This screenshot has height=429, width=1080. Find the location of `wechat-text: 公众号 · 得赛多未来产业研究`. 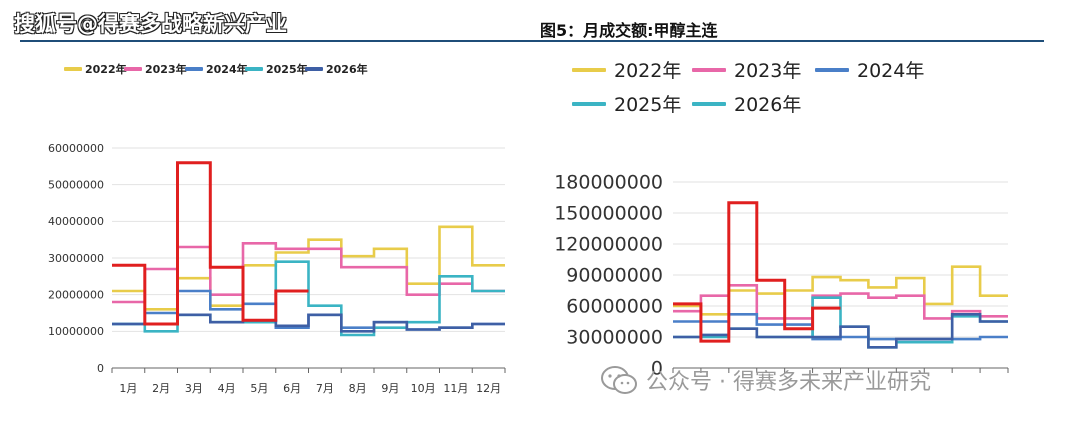

wechat-text: 公众号 · 得赛多未来产业研究 is located at coordinates (788, 382).